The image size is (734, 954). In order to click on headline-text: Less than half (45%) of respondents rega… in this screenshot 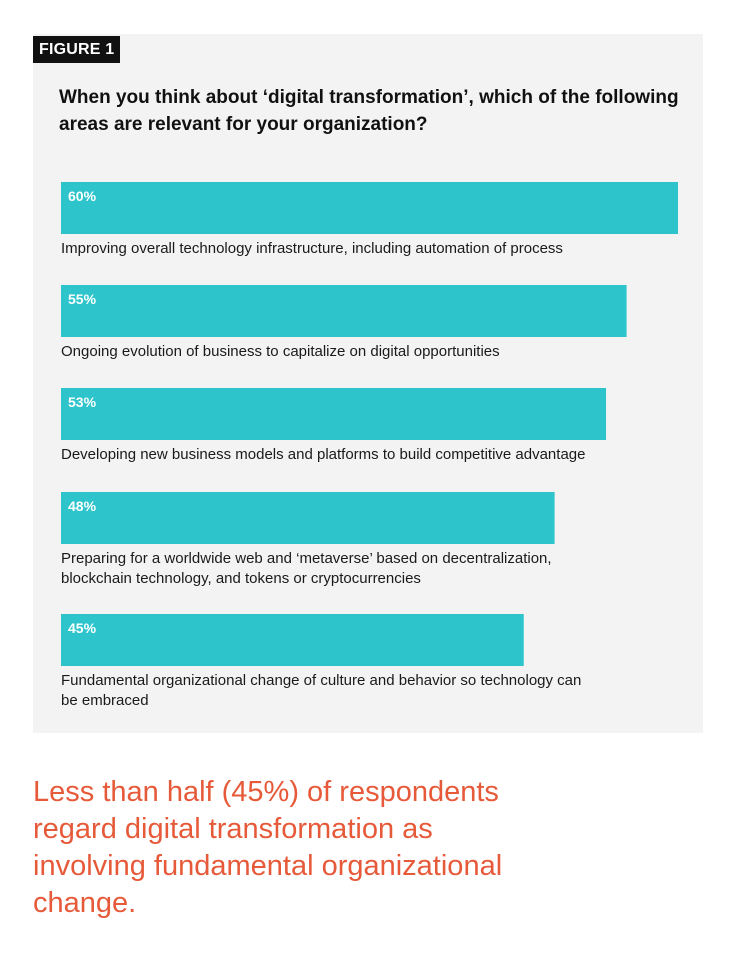, I will do `click(268, 847)`.